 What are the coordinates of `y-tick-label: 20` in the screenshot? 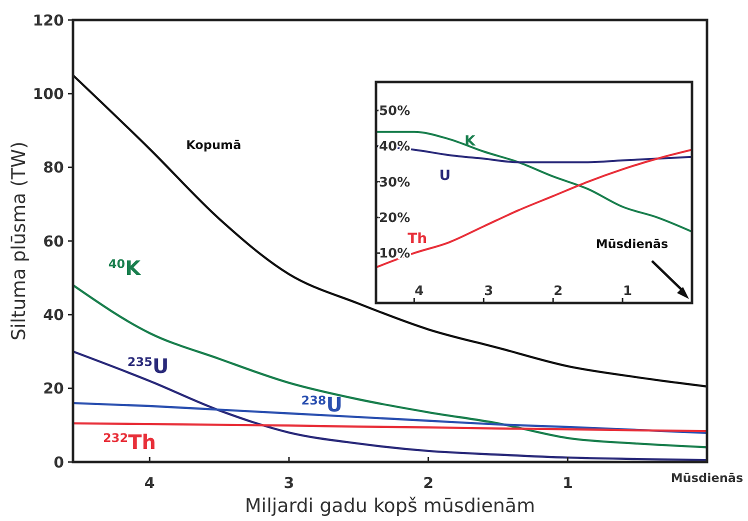 It's located at (53, 389).